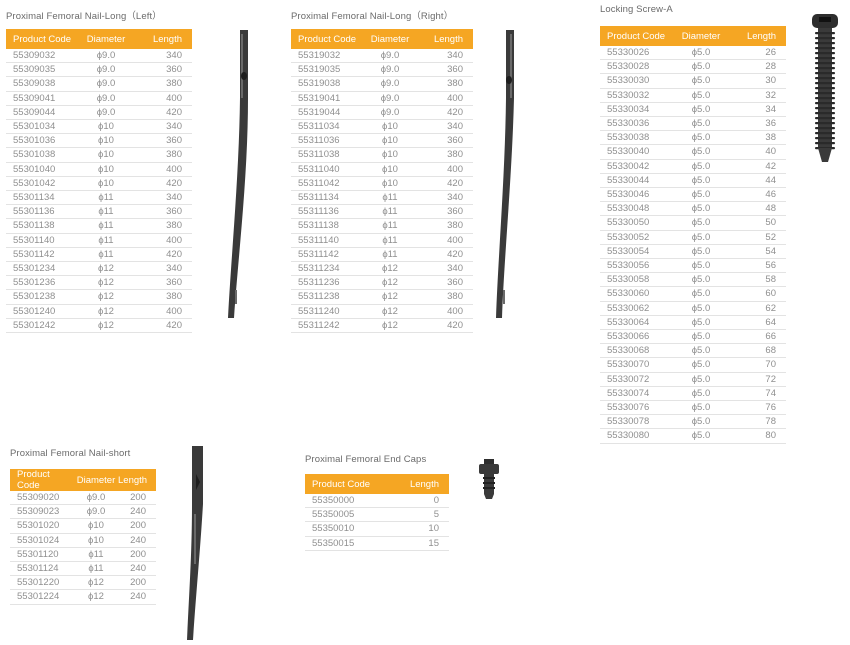 This screenshot has height=645, width=850. What do you see at coordinates (759, 53) in the screenshot?
I see `length-cell: 26` at bounding box center [759, 53].